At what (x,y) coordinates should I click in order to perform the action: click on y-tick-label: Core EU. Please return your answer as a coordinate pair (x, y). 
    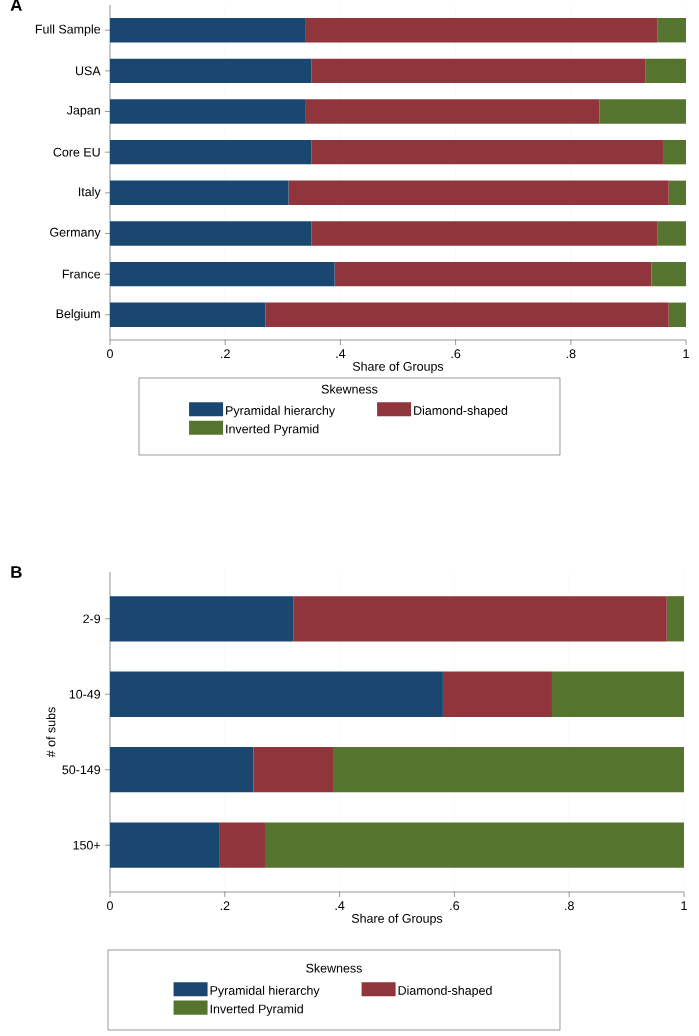
    Looking at the image, I should click on (76, 152).